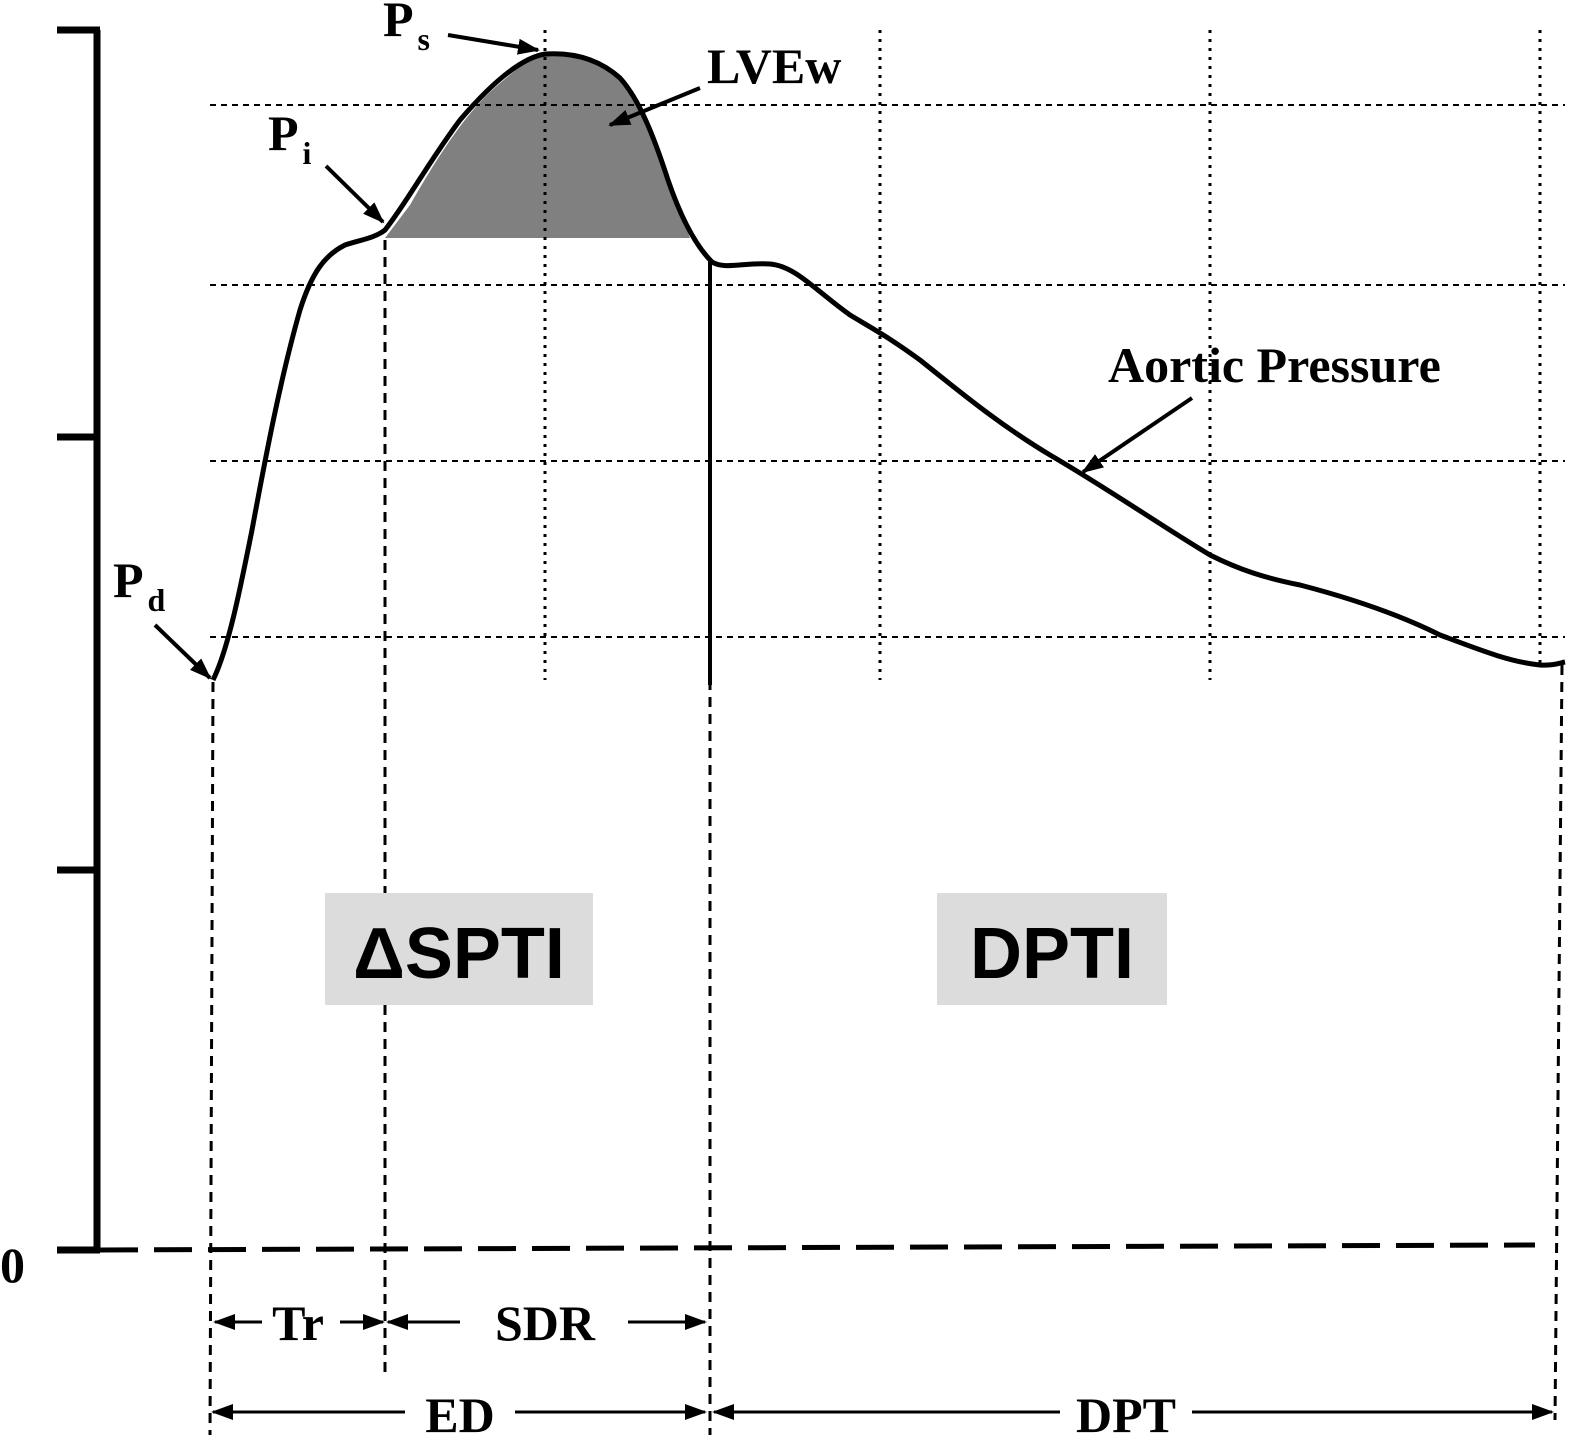  Describe the element at coordinates (817, 1247) in the screenshot. I see `zero-line` at that location.